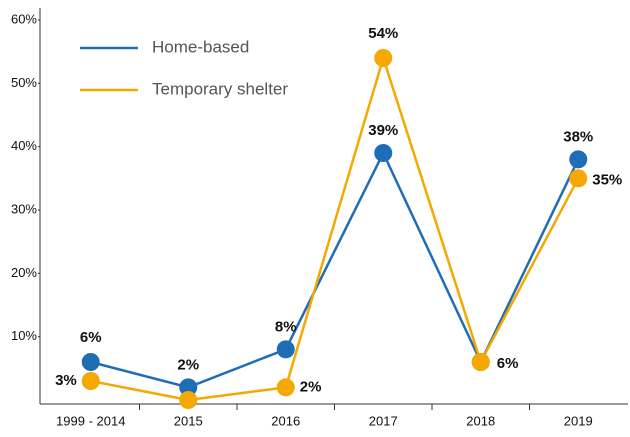 This screenshot has width=630, height=437. Describe the element at coordinates (24, 272) in the screenshot. I see `y-tick-label: 20%` at that location.